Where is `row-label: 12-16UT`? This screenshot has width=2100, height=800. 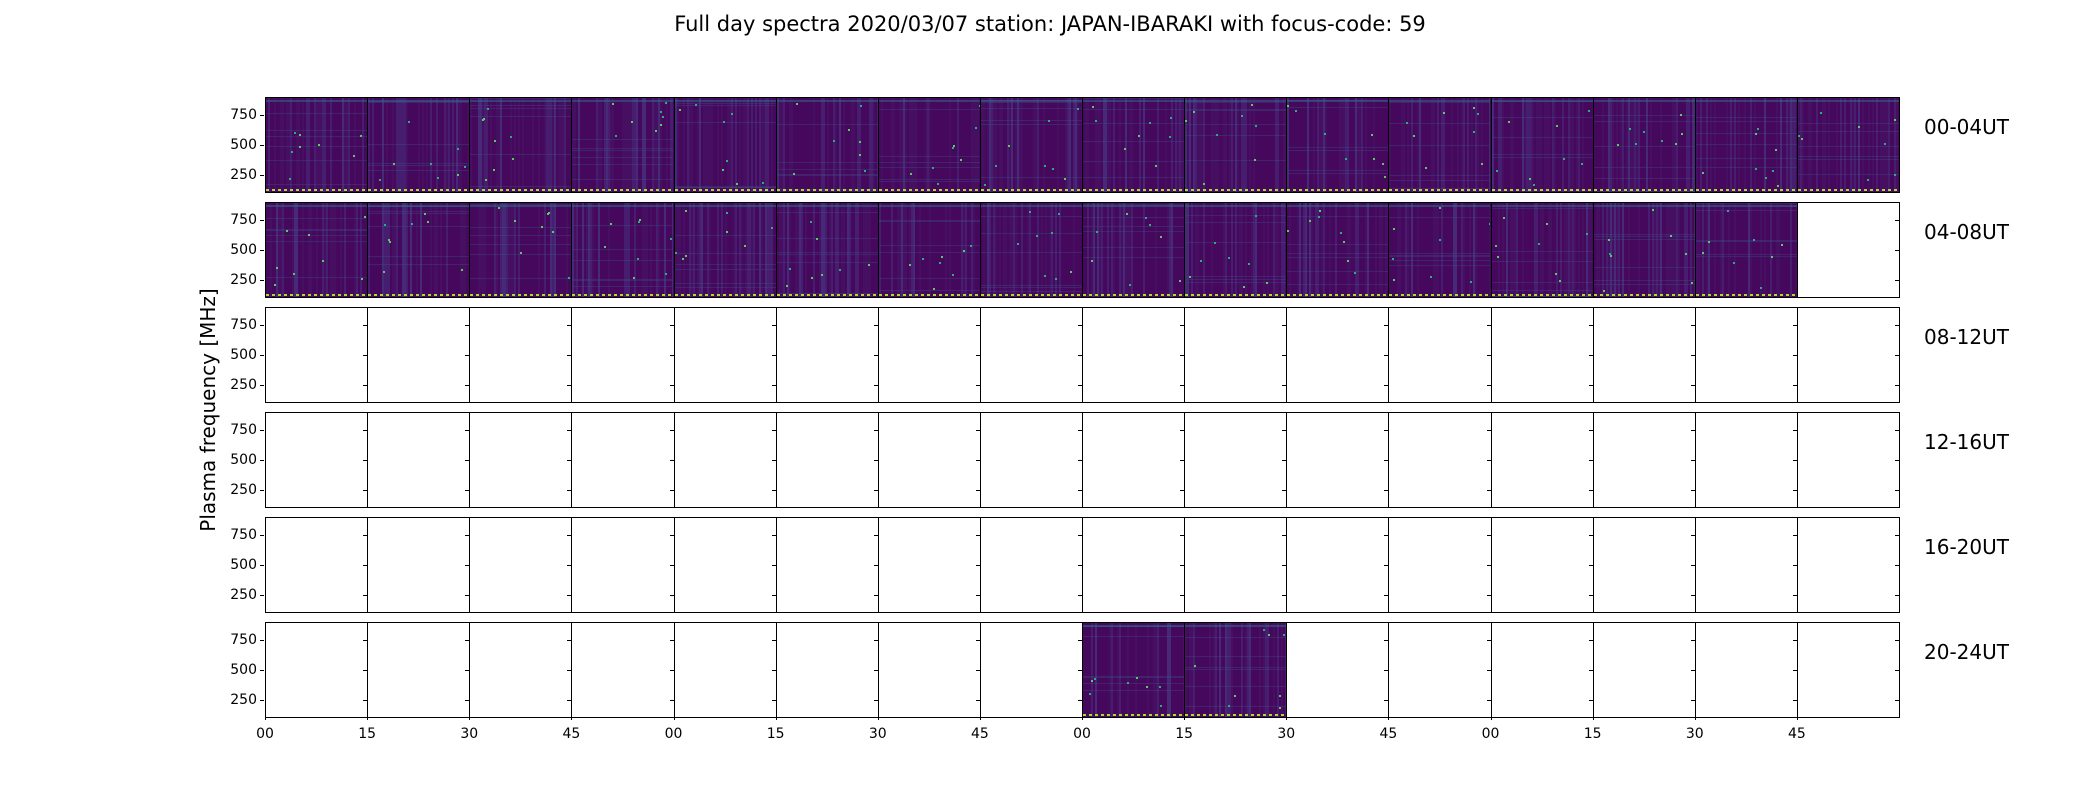
row-label: 12-16UT is located at coordinates (1966, 442).